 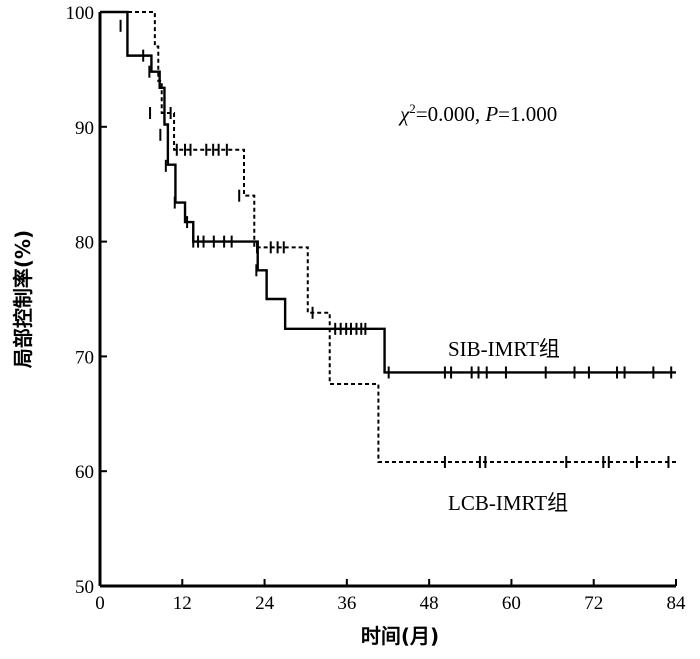 What do you see at coordinates (84, 243) in the screenshot?
I see `y-tick-label: 80` at bounding box center [84, 243].